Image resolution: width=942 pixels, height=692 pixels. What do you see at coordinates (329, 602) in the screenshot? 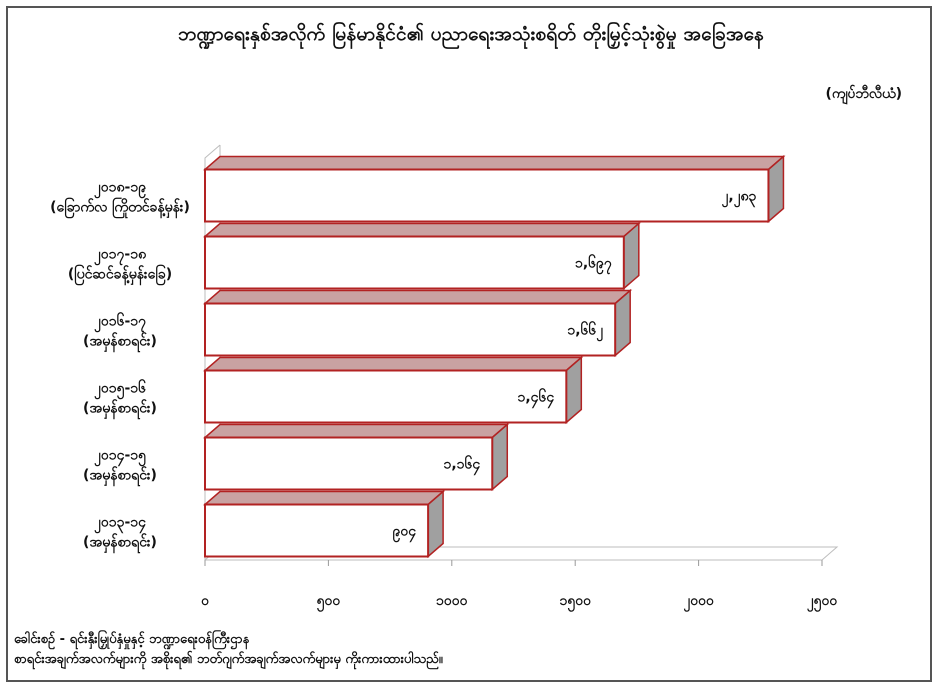
I see `x-tick-label: ၅၀၀` at bounding box center [329, 602].